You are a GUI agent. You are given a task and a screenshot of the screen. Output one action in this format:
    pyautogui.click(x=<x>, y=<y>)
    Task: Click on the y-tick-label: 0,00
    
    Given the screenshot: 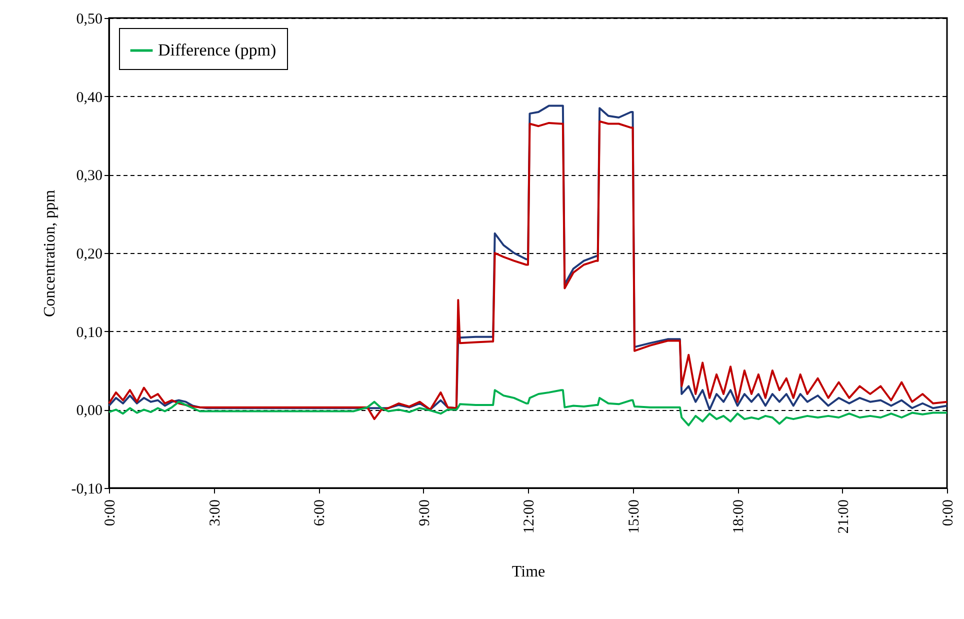 What is the action you would take?
    pyautogui.click(x=89, y=411)
    